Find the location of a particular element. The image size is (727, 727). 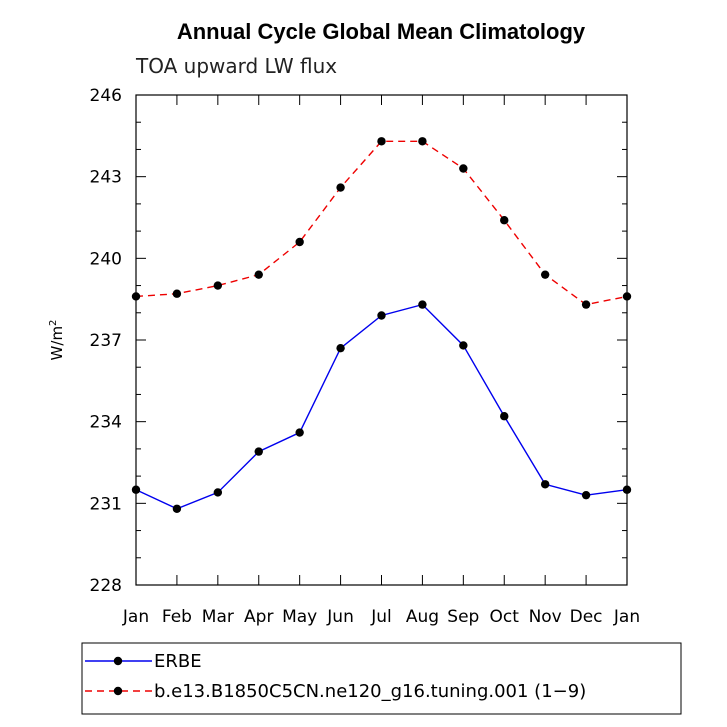

y-axis-label: W/m2 is located at coordinates (57, 340).